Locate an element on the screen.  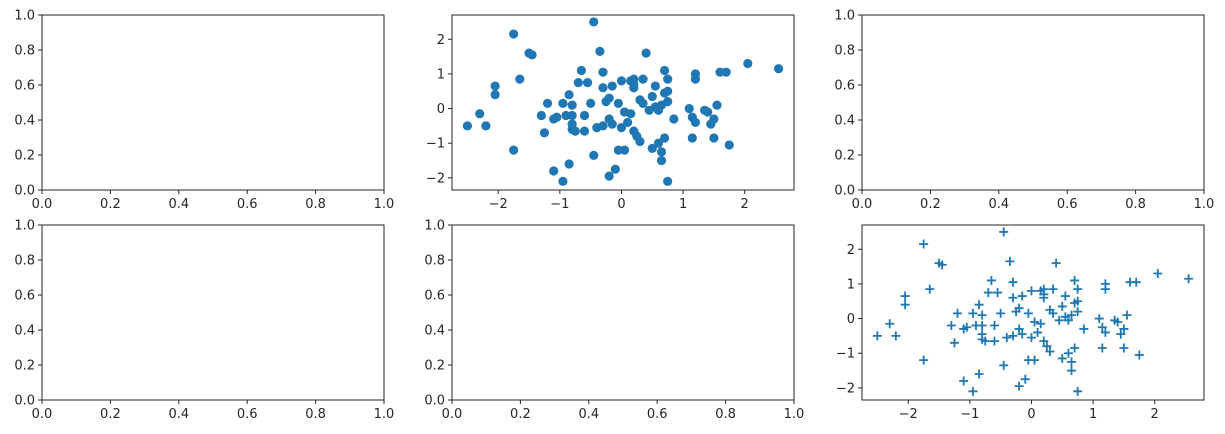
x-tick-label: 0.6 is located at coordinates (657, 414).